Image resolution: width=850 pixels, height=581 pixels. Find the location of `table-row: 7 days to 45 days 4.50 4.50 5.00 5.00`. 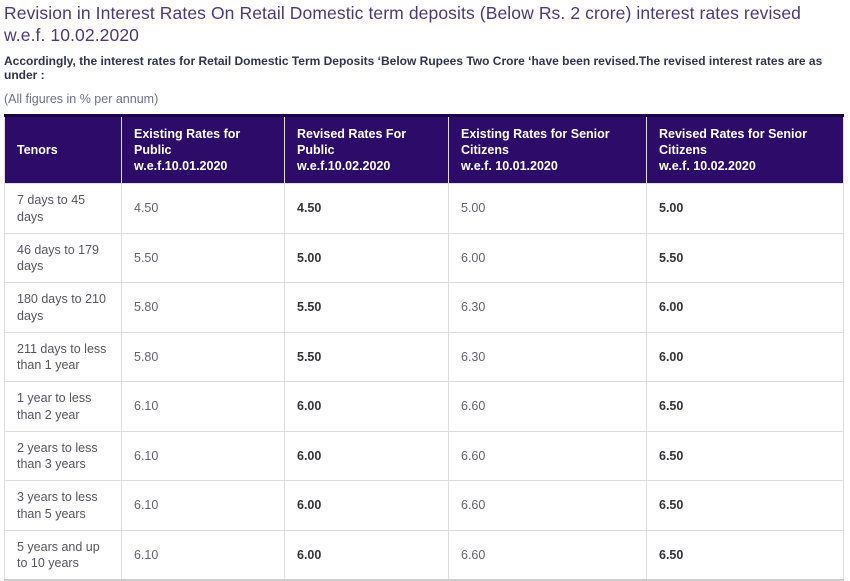

table-row: 7 days to 45 days 4.50 4.50 5.00 5.00 is located at coordinates (424, 208).